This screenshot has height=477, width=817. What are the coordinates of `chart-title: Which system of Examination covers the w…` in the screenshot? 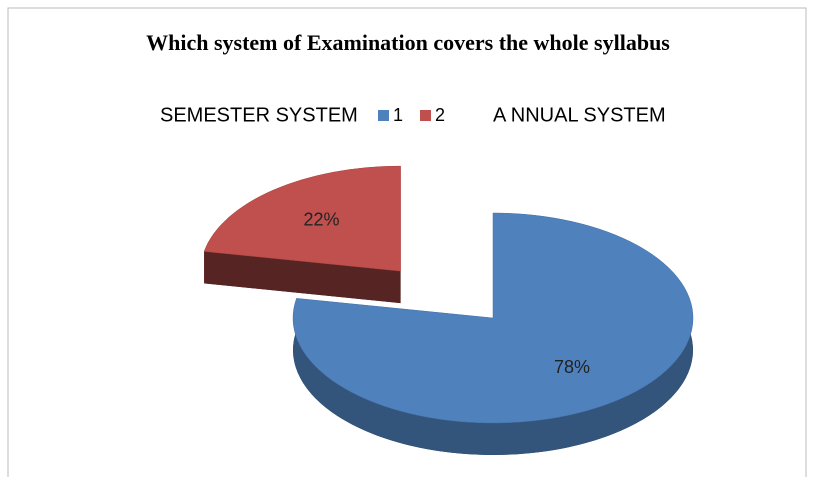 It's located at (408, 42).